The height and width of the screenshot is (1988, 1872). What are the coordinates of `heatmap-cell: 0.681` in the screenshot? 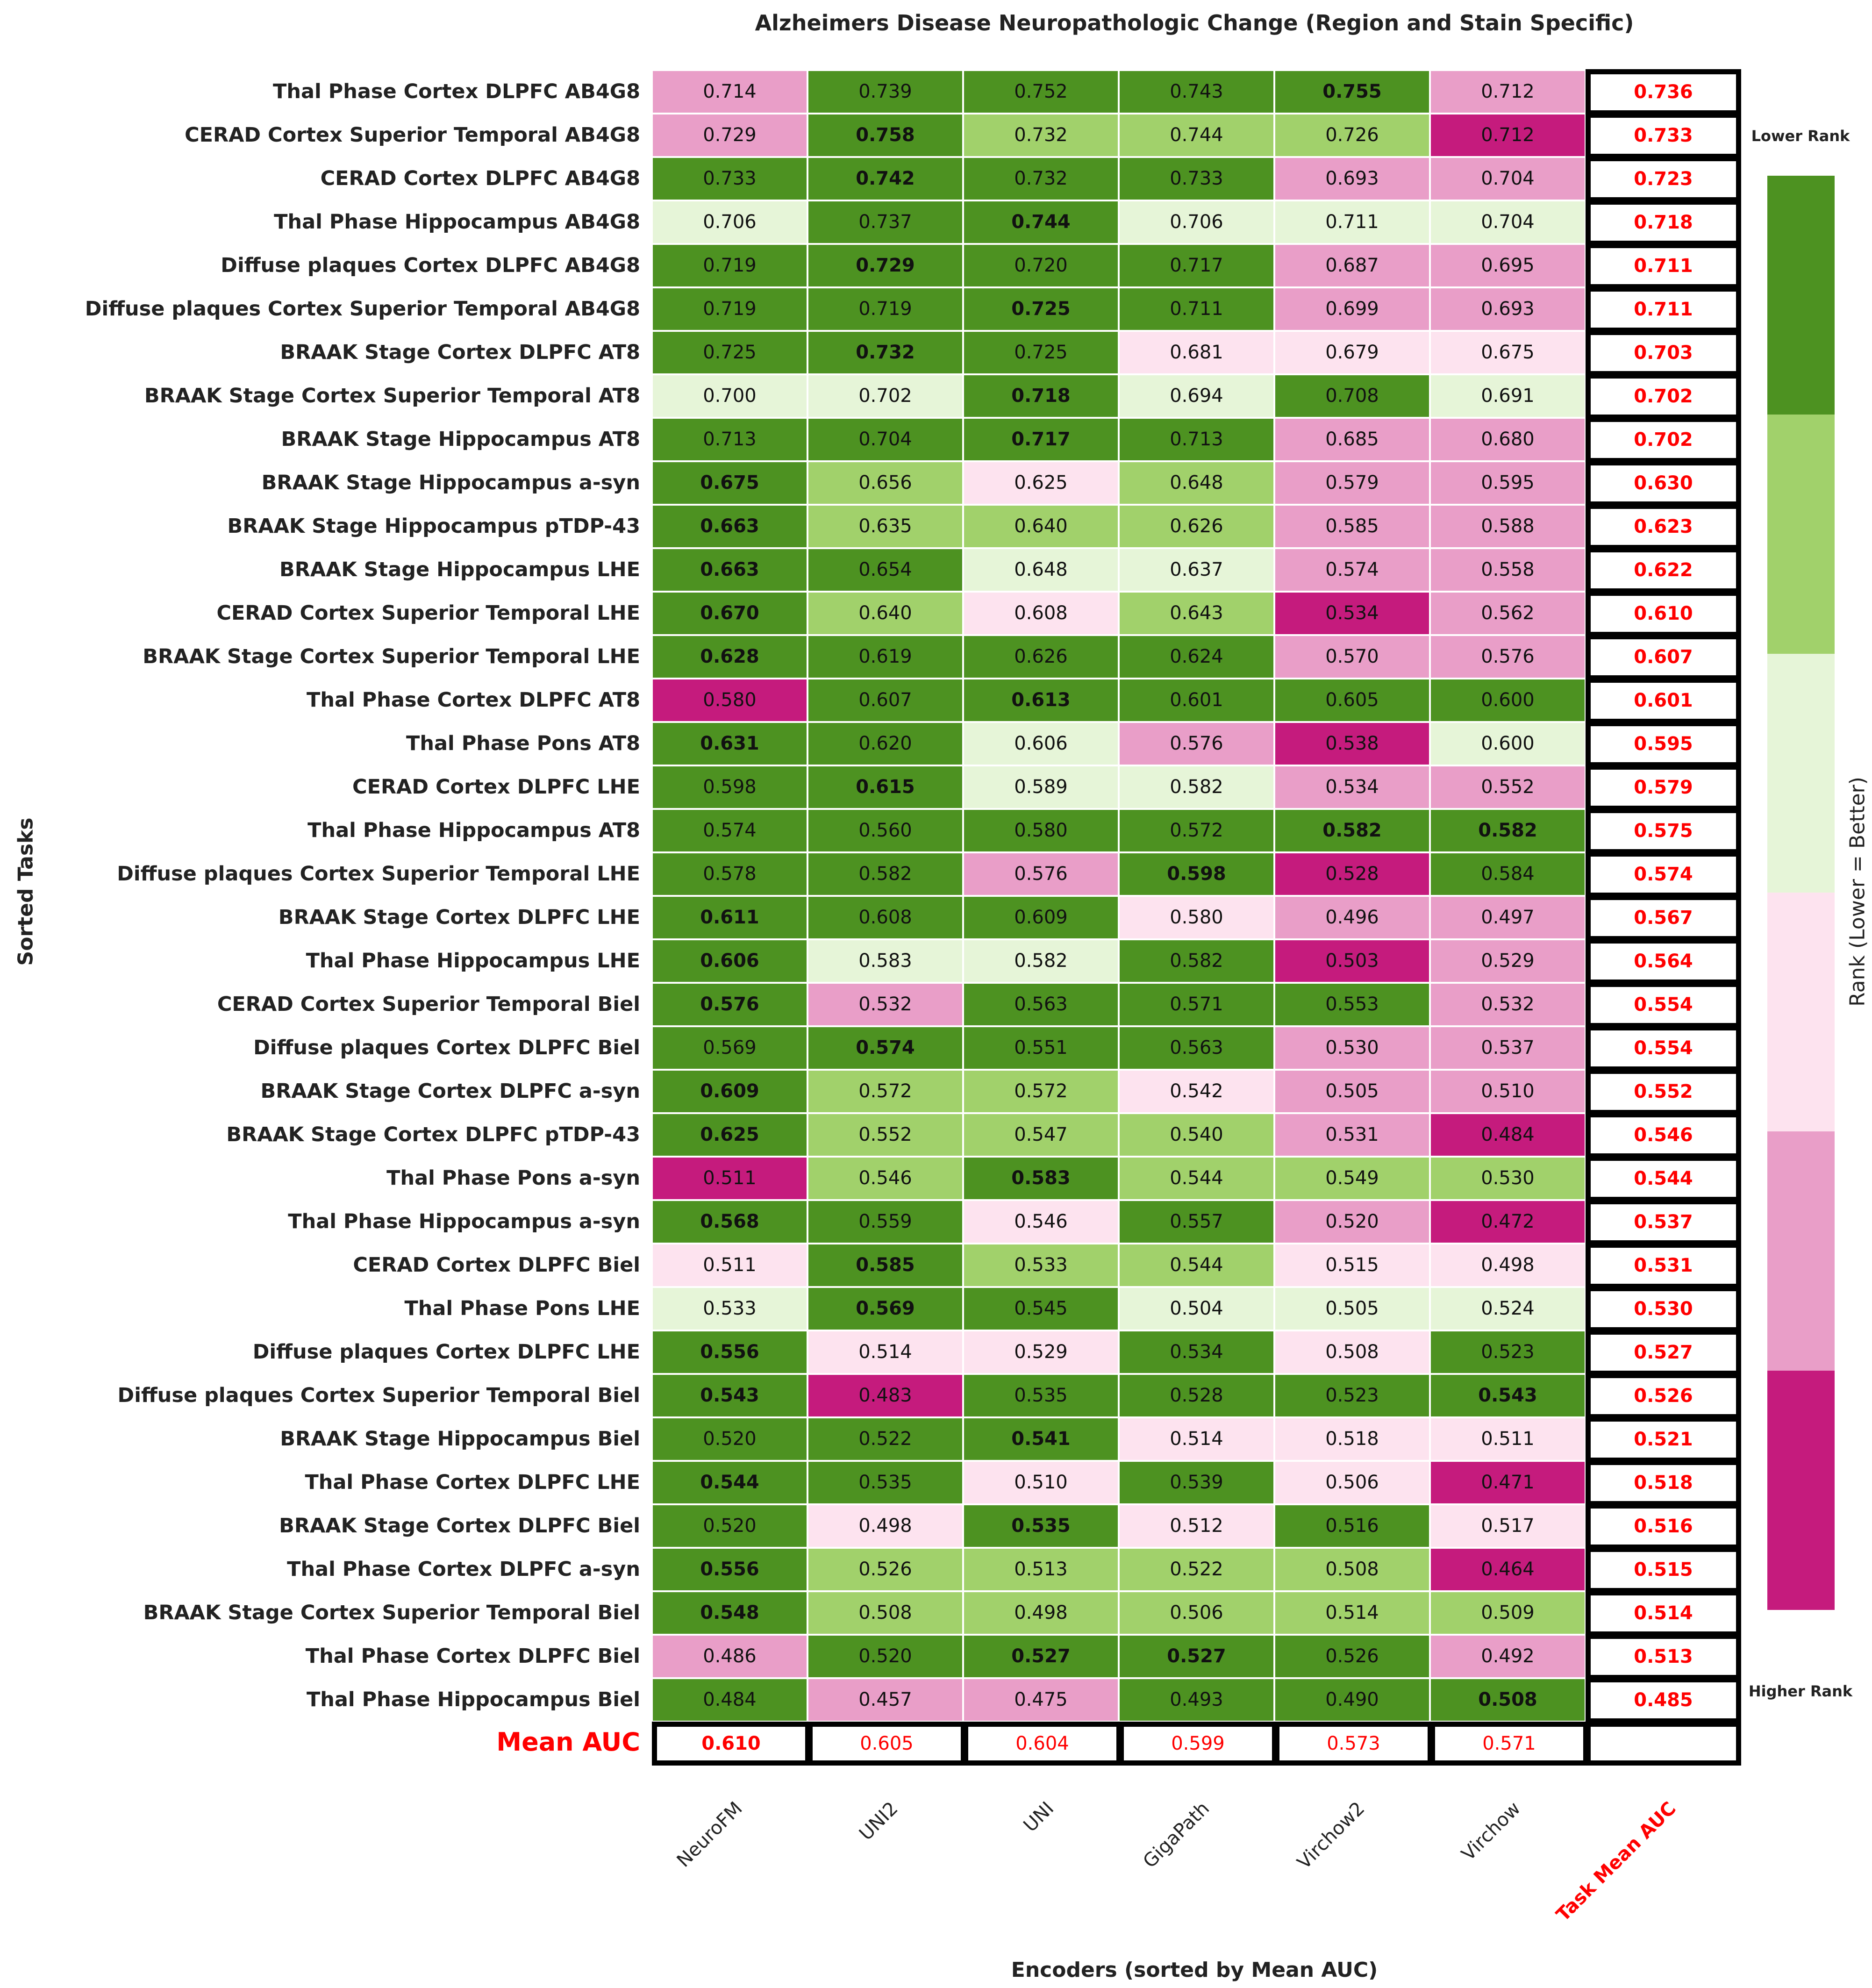 It's located at (1196, 352).